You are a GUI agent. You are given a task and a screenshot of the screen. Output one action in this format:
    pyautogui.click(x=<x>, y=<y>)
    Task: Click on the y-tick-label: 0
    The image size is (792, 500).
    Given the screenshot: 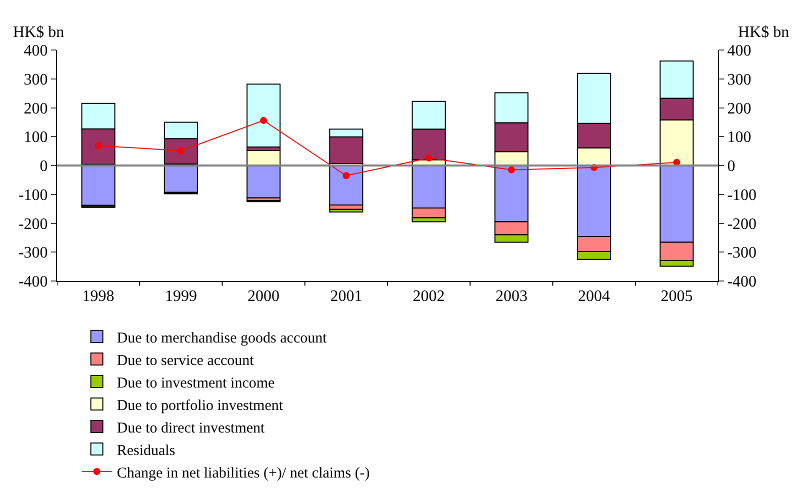 What is the action you would take?
    pyautogui.click(x=44, y=167)
    